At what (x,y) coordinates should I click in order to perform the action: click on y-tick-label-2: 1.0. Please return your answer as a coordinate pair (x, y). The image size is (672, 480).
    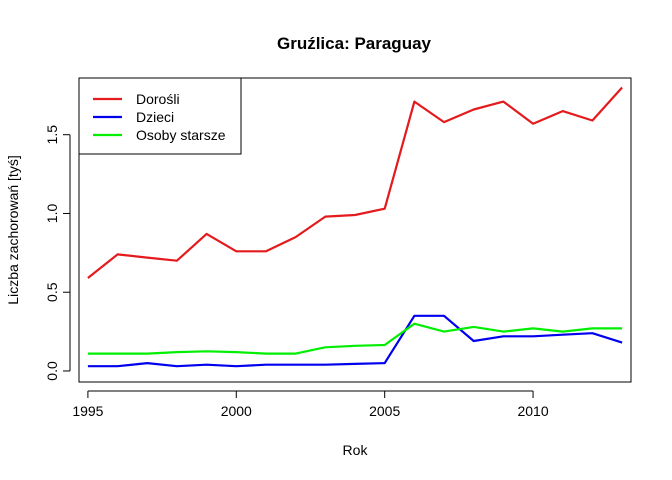
    Looking at the image, I should click on (52, 214).